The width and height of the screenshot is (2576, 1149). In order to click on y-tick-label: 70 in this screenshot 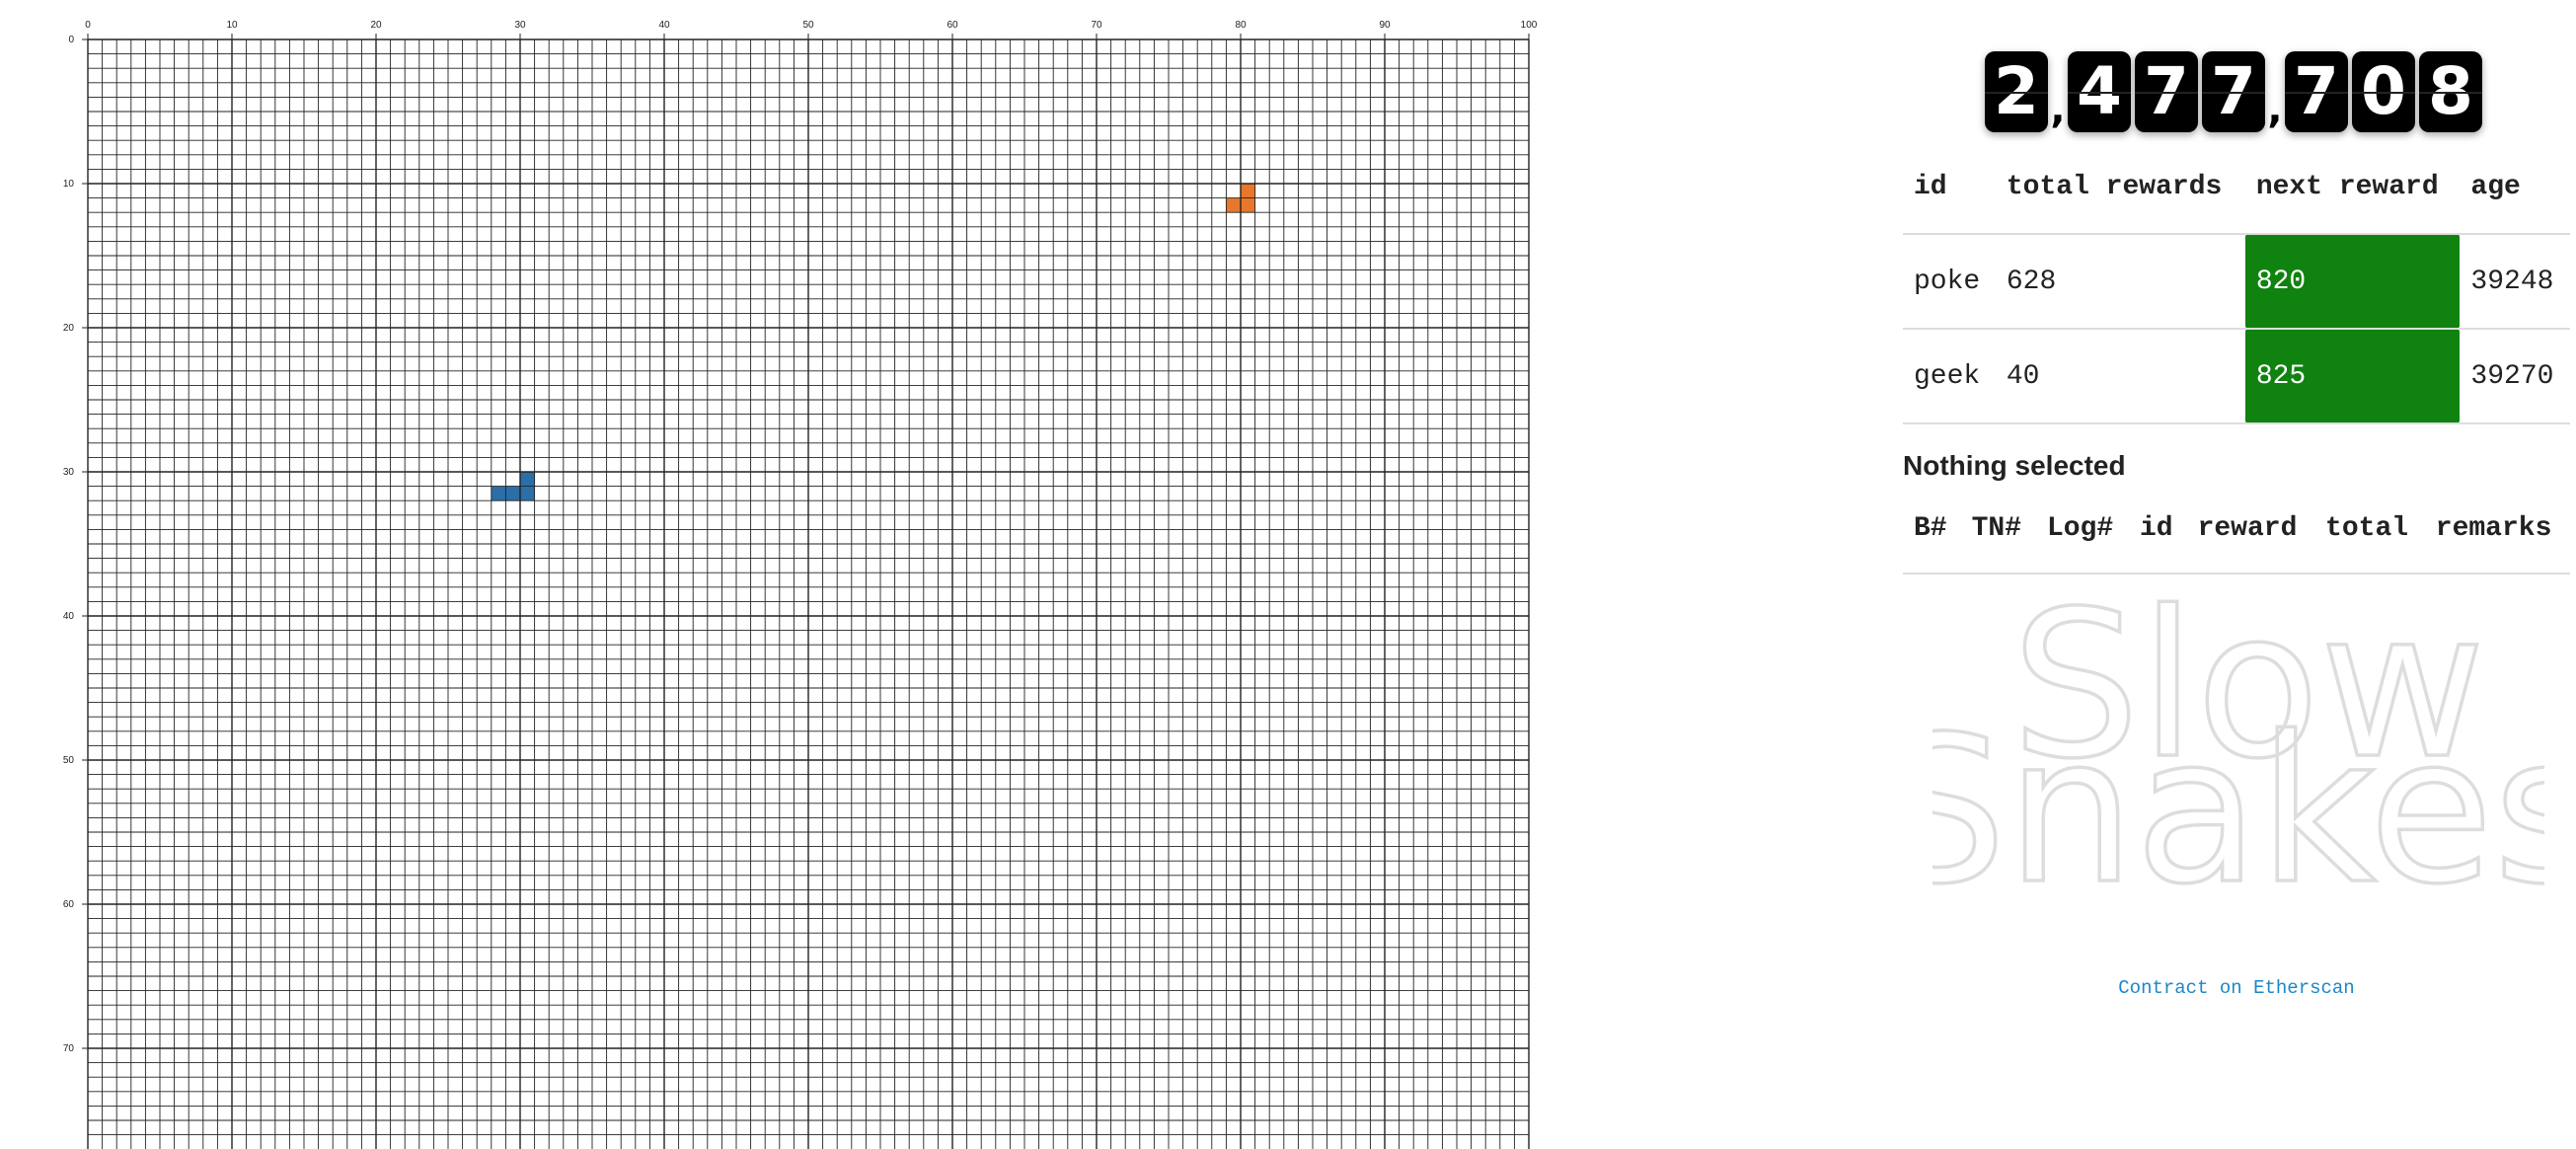, I will do `click(69, 1048)`.